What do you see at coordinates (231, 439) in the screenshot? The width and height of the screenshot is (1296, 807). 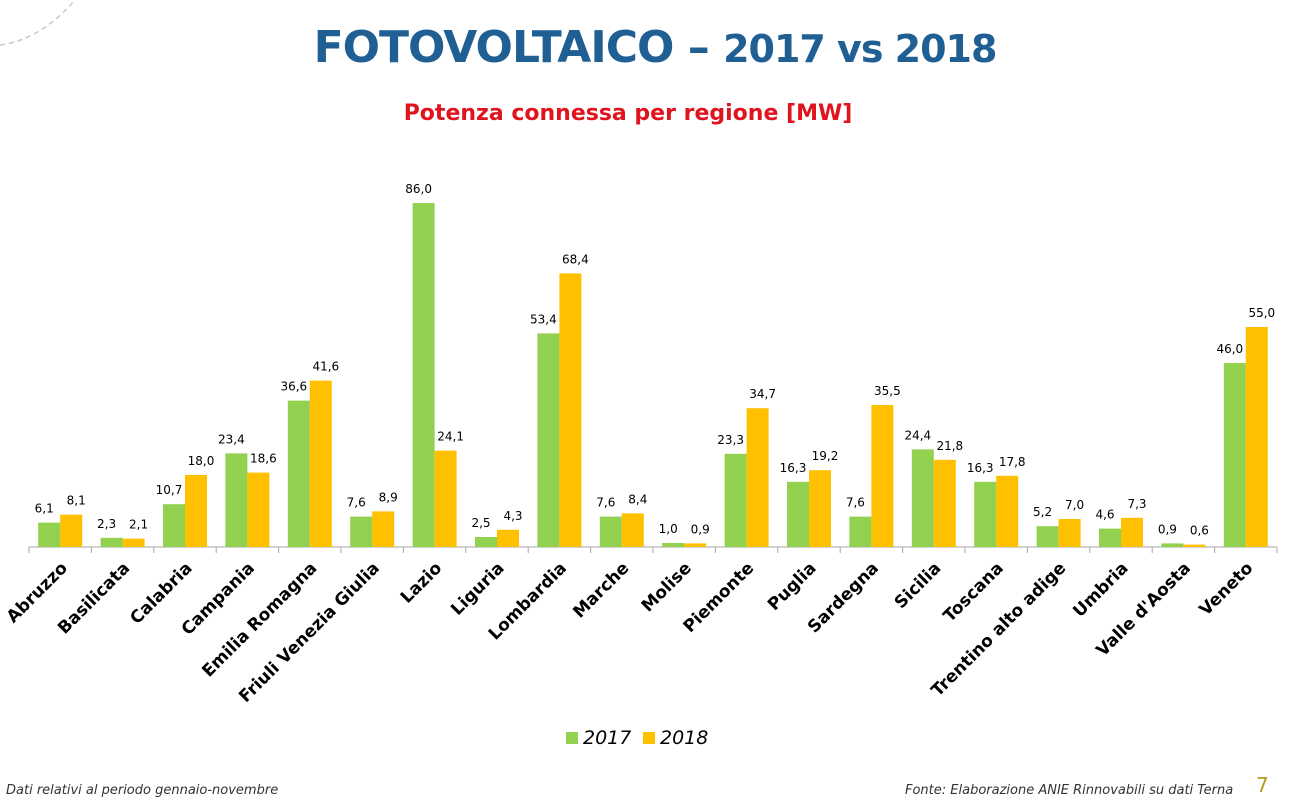 I see `data-label-series-2017-campania: 23,4` at bounding box center [231, 439].